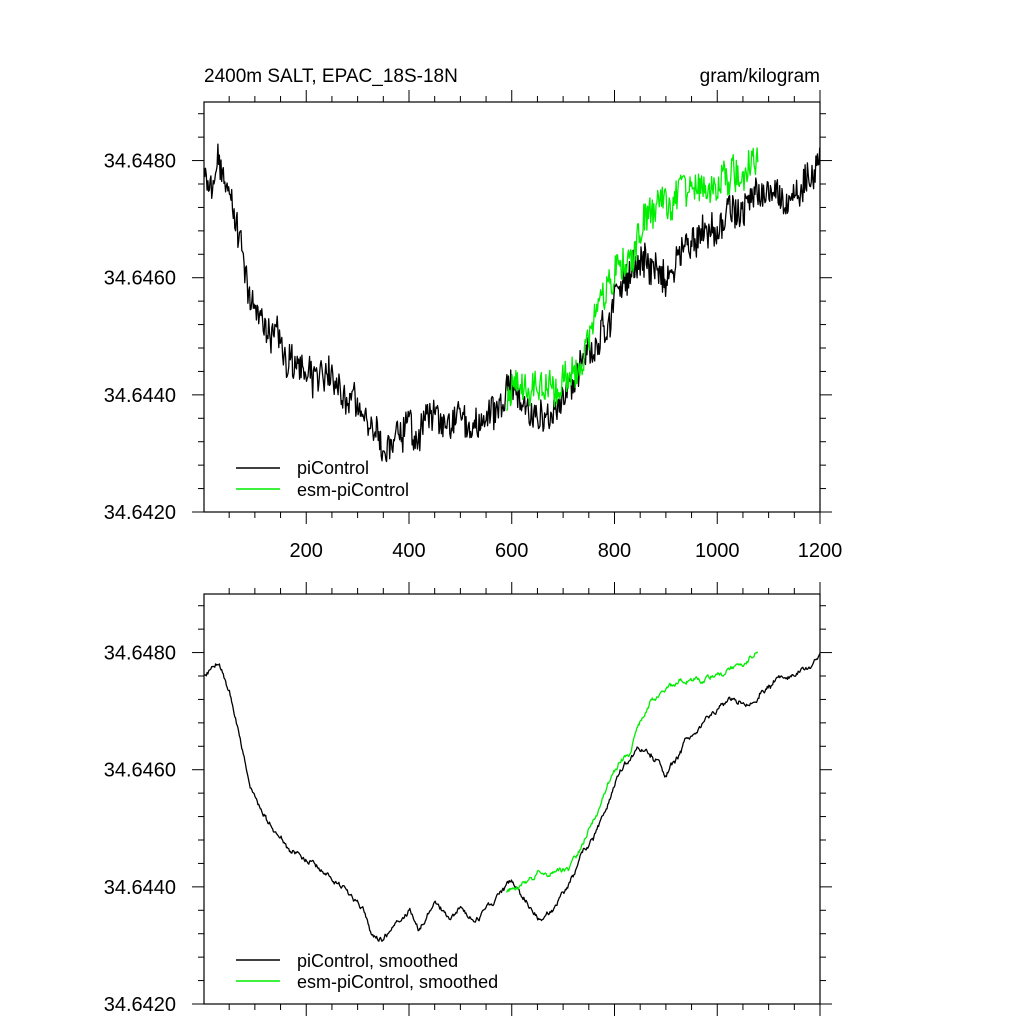  What do you see at coordinates (353, 490) in the screenshot?
I see `top-legend-label-esm-picontrol: esm-piControl` at bounding box center [353, 490].